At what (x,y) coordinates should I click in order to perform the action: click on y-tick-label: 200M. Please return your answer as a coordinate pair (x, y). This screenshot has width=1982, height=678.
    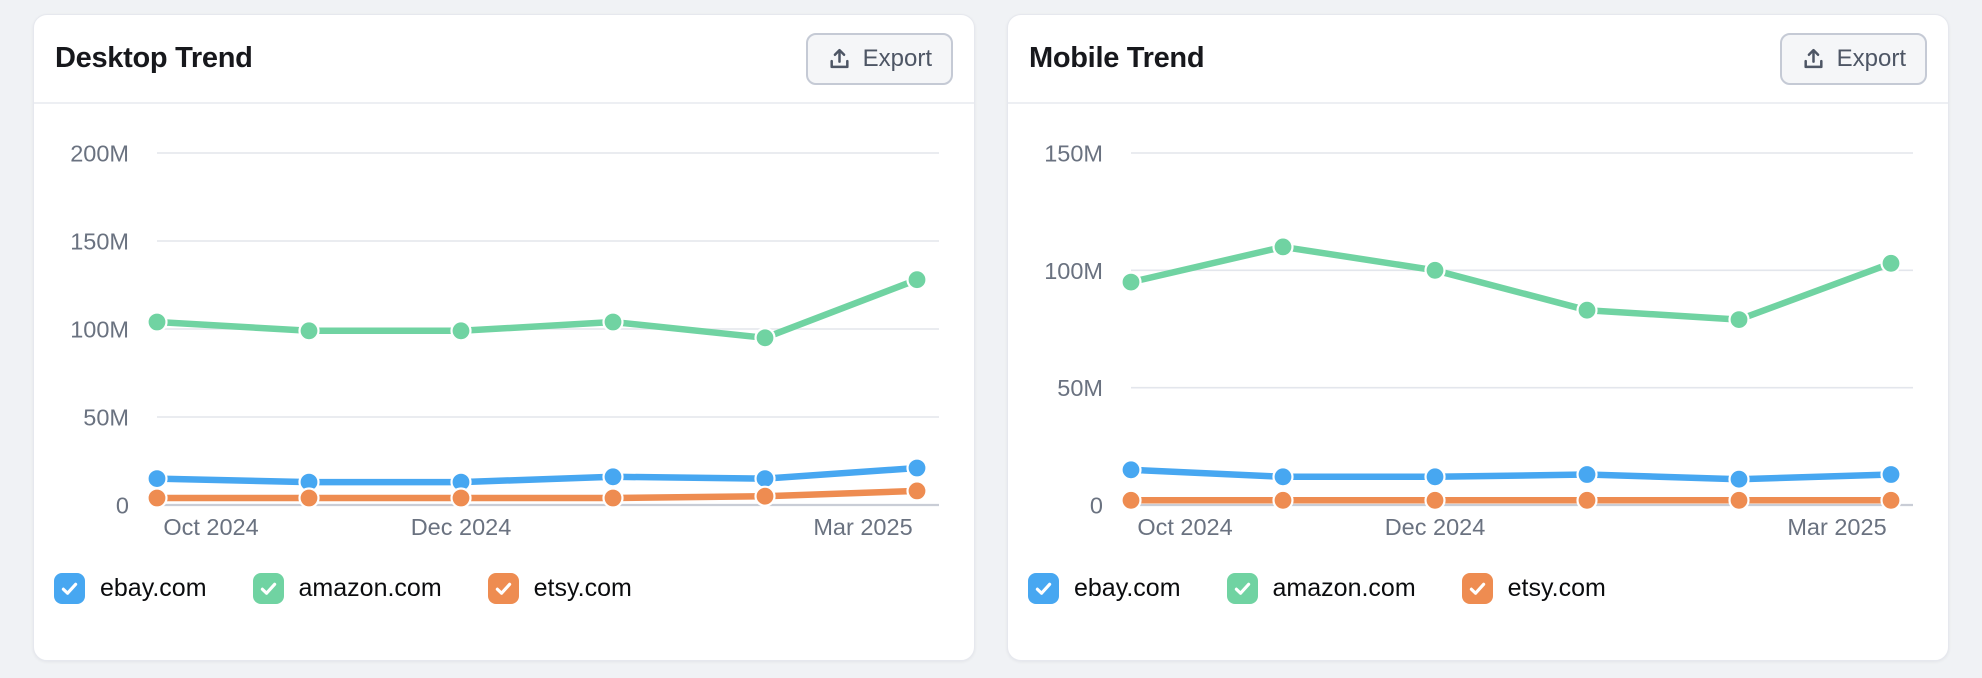
    Looking at the image, I should click on (99, 154).